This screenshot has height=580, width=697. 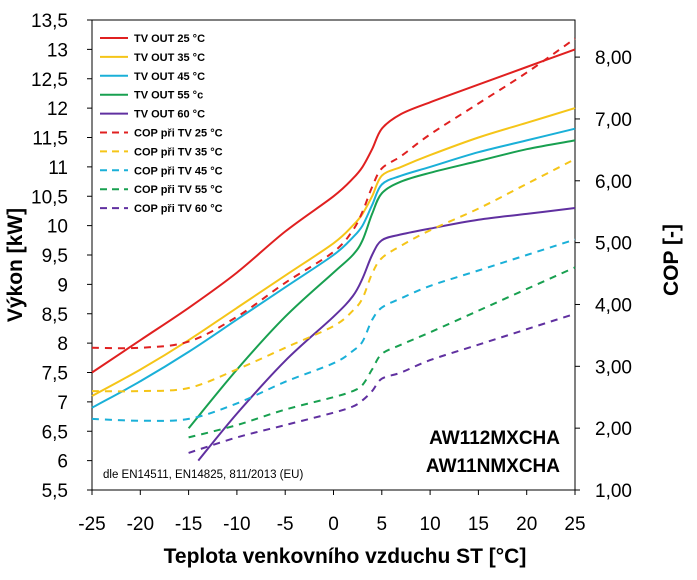 What do you see at coordinates (169, 77) in the screenshot?
I see `legend-label: TV OUT 45 °C` at bounding box center [169, 77].